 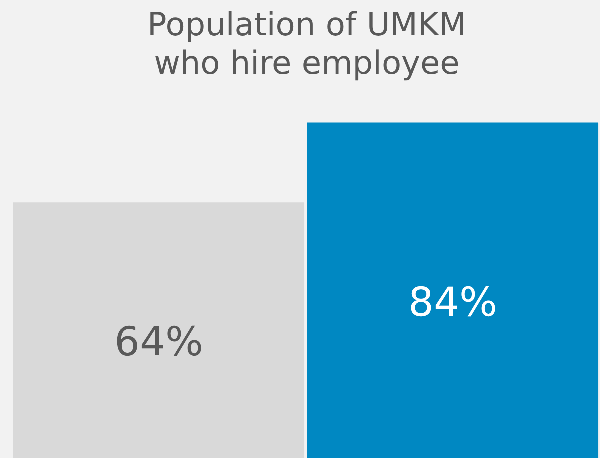 I want to click on chart-title: Population of UMKM who hire employee, so click(x=307, y=44).